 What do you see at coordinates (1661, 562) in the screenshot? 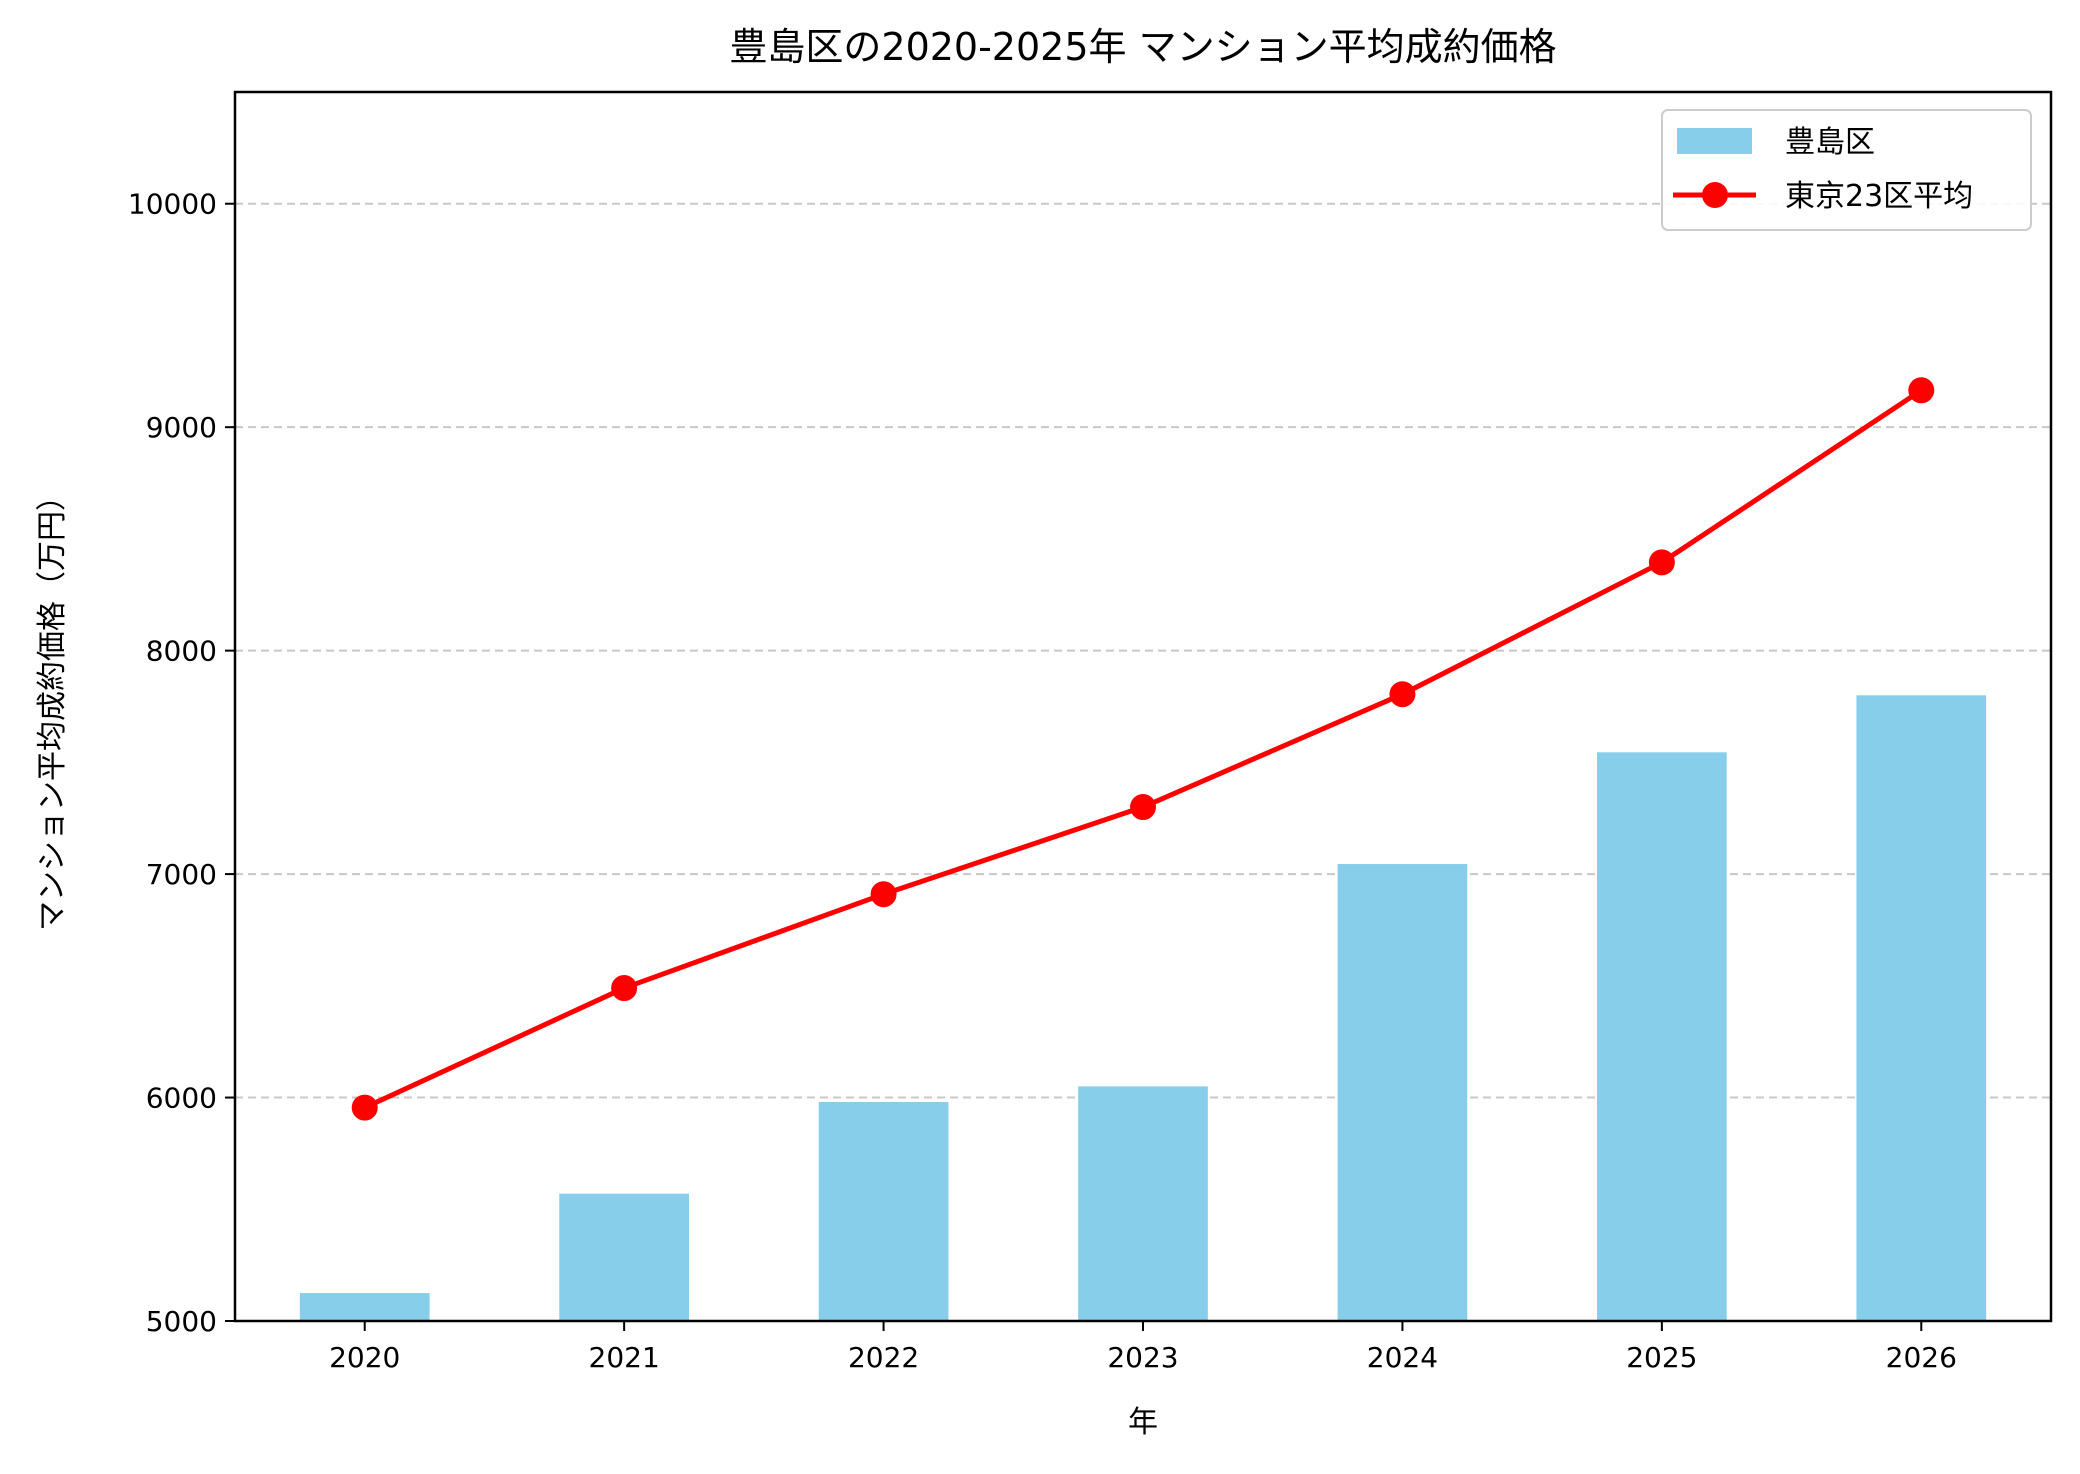
I see `line-point-2025` at bounding box center [1661, 562].